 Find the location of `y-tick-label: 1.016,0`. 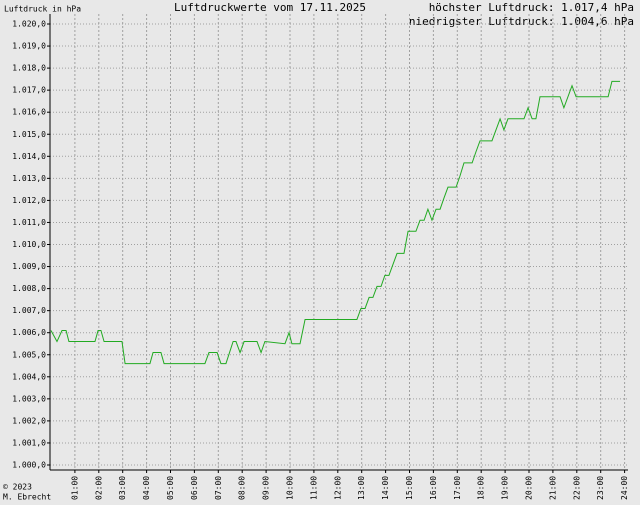

y-tick-label: 1.016,0 is located at coordinates (29, 112).